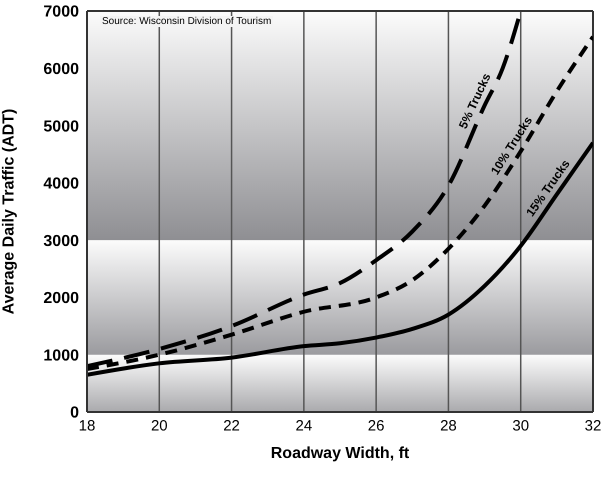 Image resolution: width=605 pixels, height=488 pixels. What do you see at coordinates (9, 211) in the screenshot?
I see `y-axis-title: Average Daily Traffic (ADT)` at bounding box center [9, 211].